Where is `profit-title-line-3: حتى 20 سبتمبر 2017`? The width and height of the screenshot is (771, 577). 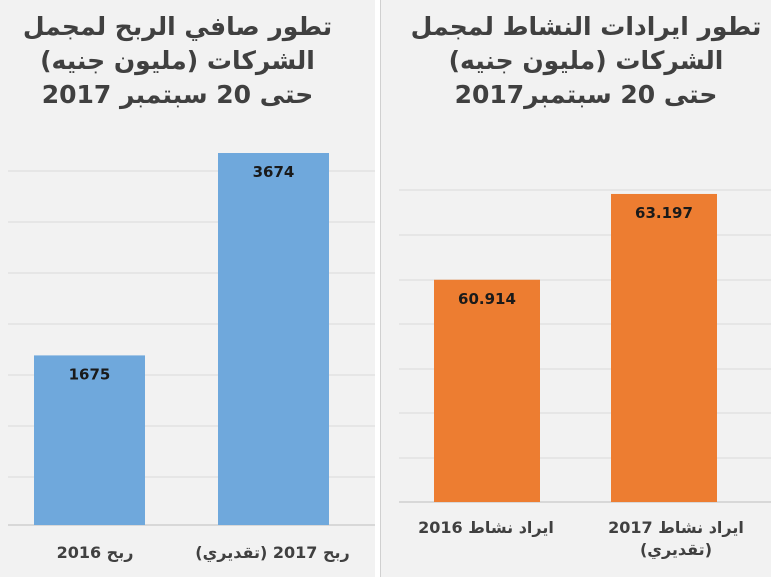 profit-title-line-3: حتى 20 سبتمبر 2017 is located at coordinates (177, 94).